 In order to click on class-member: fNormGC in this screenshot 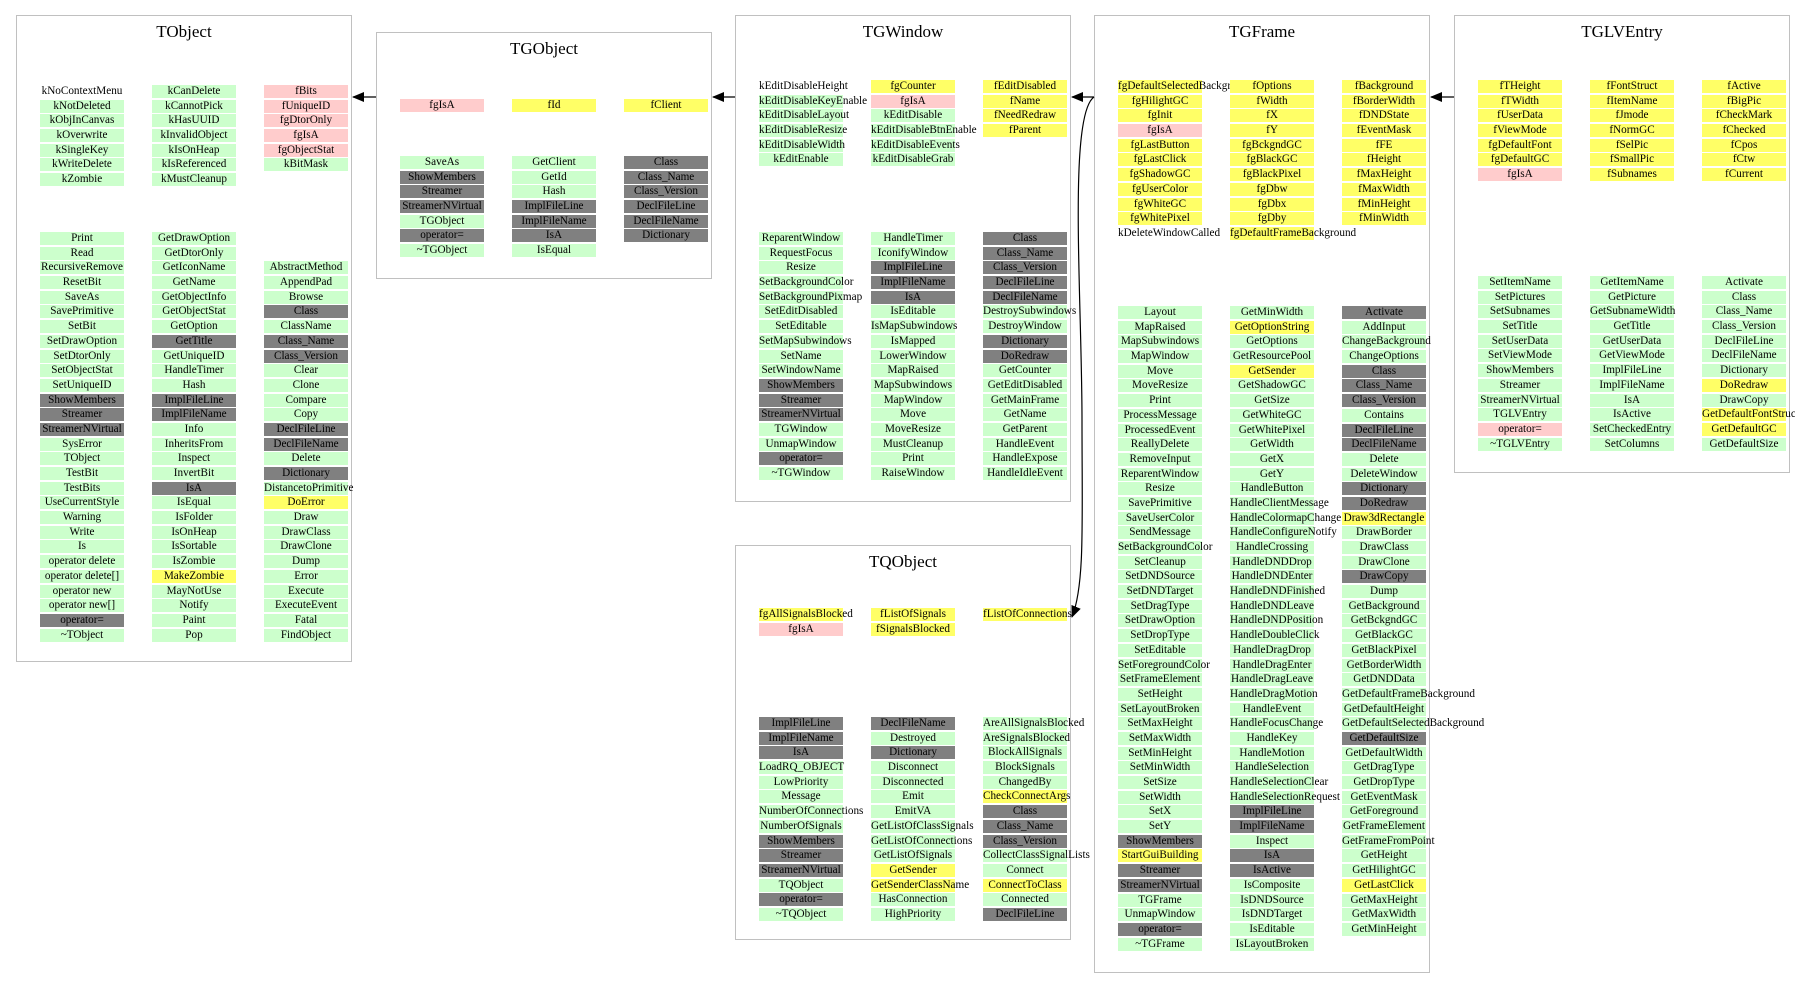, I will do `click(1632, 131)`.